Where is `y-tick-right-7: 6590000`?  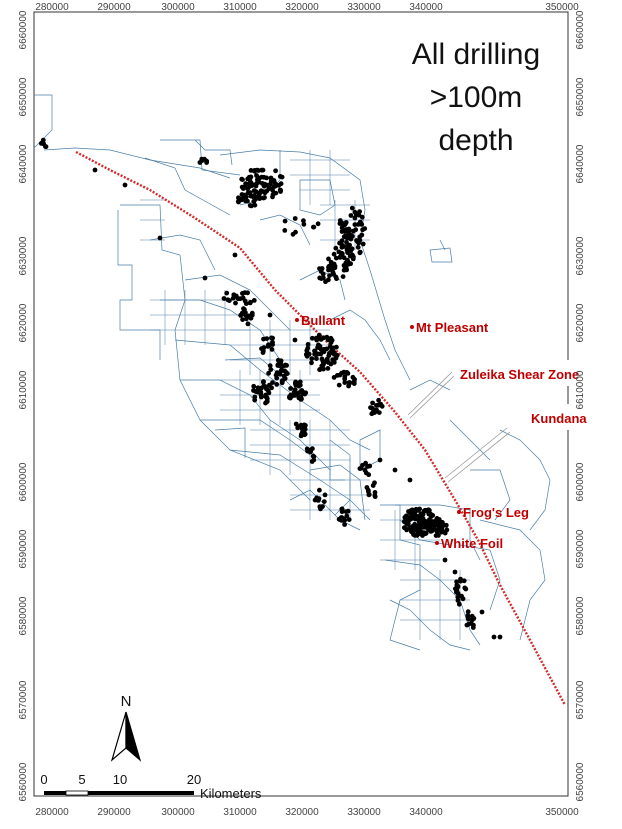 y-tick-right-7: 6590000 is located at coordinates (580, 548).